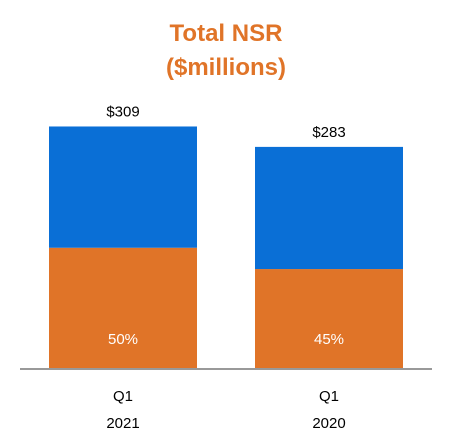 The width and height of the screenshot is (452, 448). I want to click on x-tick-label-line2-0: 2021, so click(122, 423).